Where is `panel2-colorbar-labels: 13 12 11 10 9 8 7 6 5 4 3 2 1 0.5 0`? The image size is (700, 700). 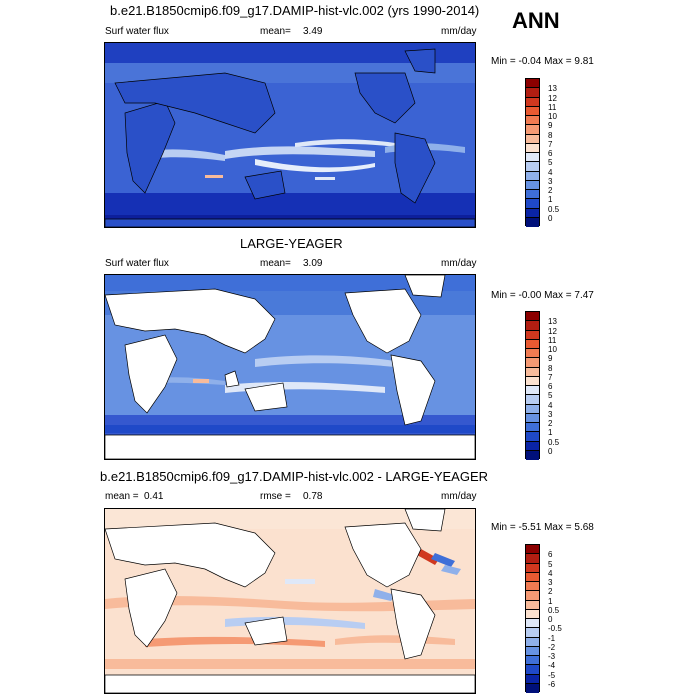 panel2-colorbar-labels: 13 12 11 10 9 8 7 6 5 4 3 2 1 0.5 0 is located at coordinates (568, 387).